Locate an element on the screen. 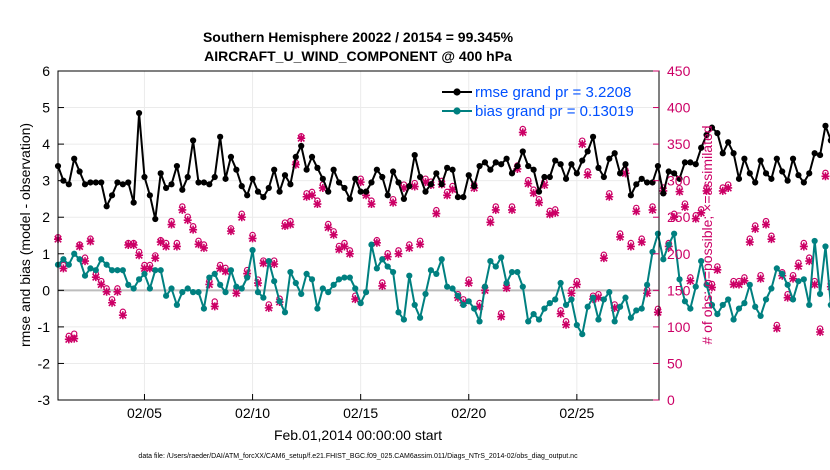 This screenshot has height=470, width=830. y2-tick-label: 200 is located at coordinates (679, 254).